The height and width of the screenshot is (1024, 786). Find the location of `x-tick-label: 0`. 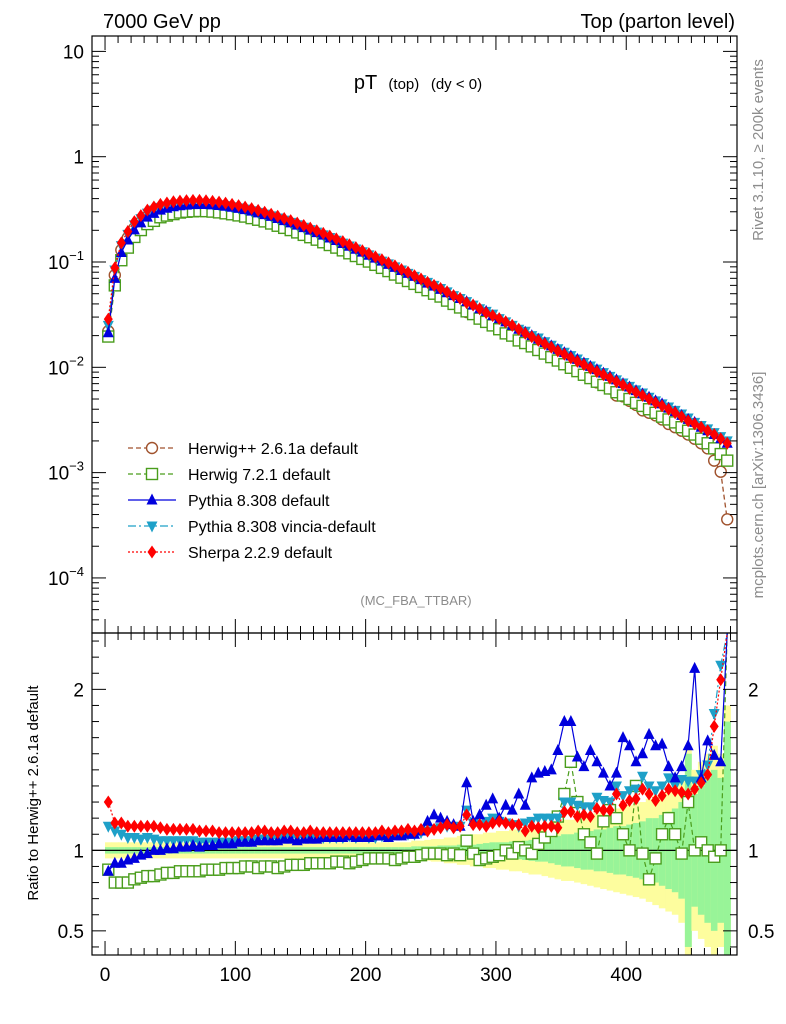

x-tick-label: 0 is located at coordinates (105, 975).